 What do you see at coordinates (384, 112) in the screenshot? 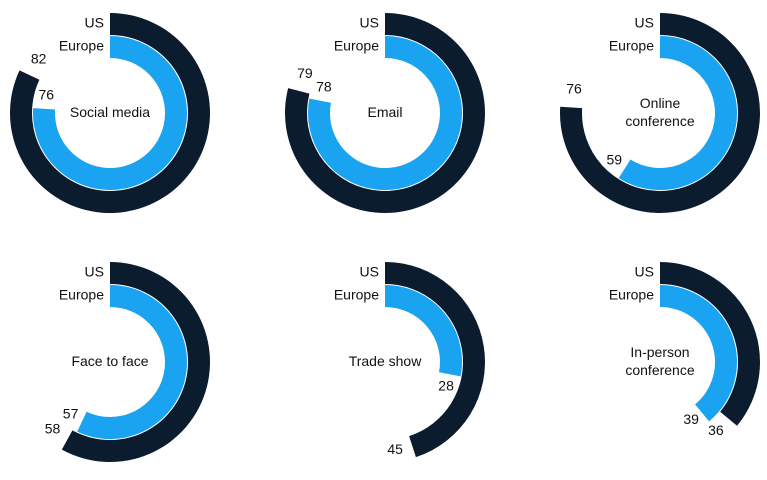
I see `chart-title: Email` at bounding box center [384, 112].